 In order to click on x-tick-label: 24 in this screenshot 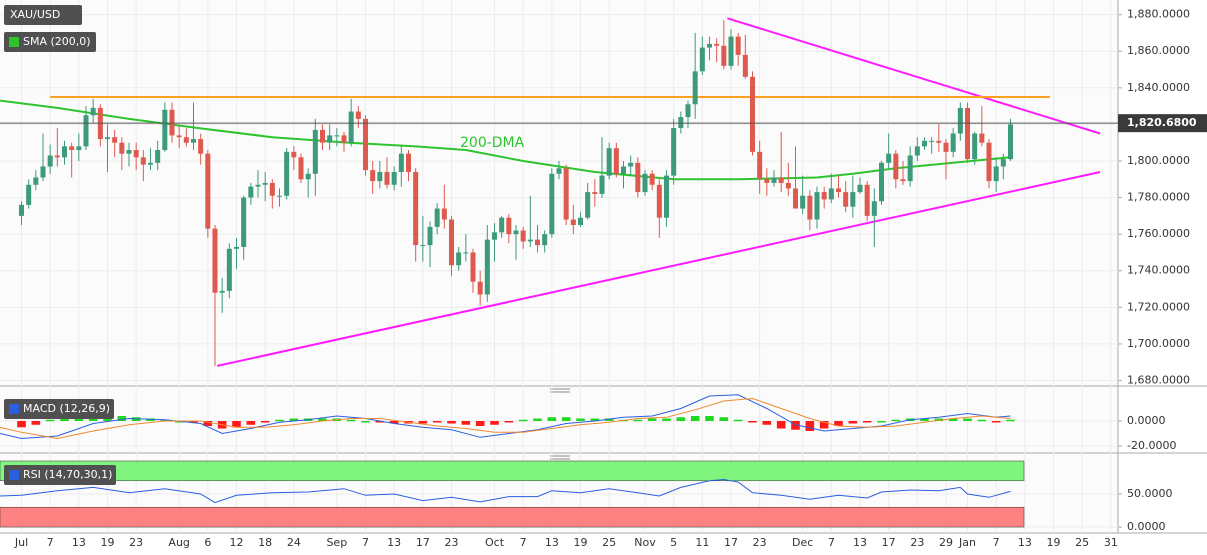, I will do `click(294, 542)`.